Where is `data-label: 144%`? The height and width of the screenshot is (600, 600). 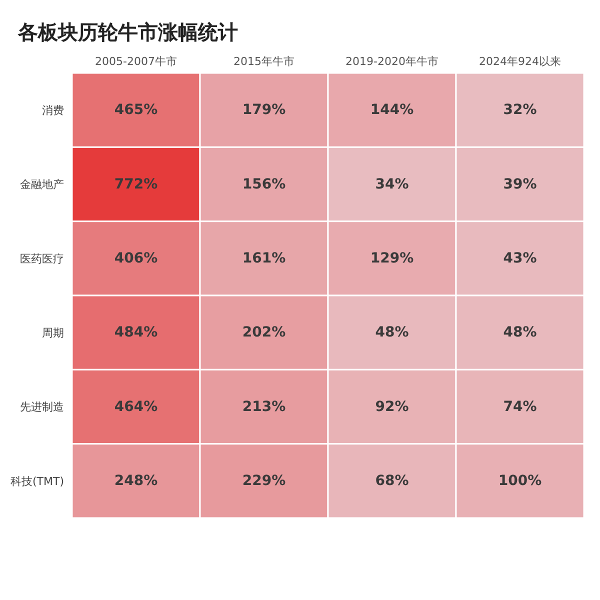
data-label: 144% is located at coordinates (392, 110).